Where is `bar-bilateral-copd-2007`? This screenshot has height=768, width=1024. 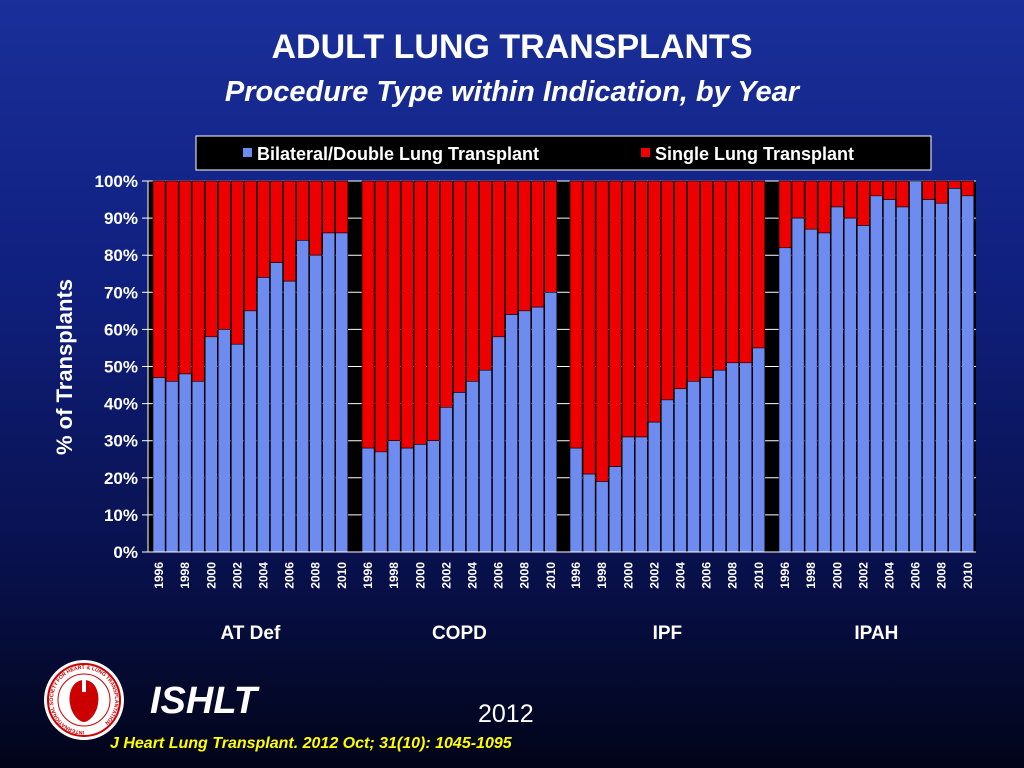 bar-bilateral-copd-2007 is located at coordinates (511, 433).